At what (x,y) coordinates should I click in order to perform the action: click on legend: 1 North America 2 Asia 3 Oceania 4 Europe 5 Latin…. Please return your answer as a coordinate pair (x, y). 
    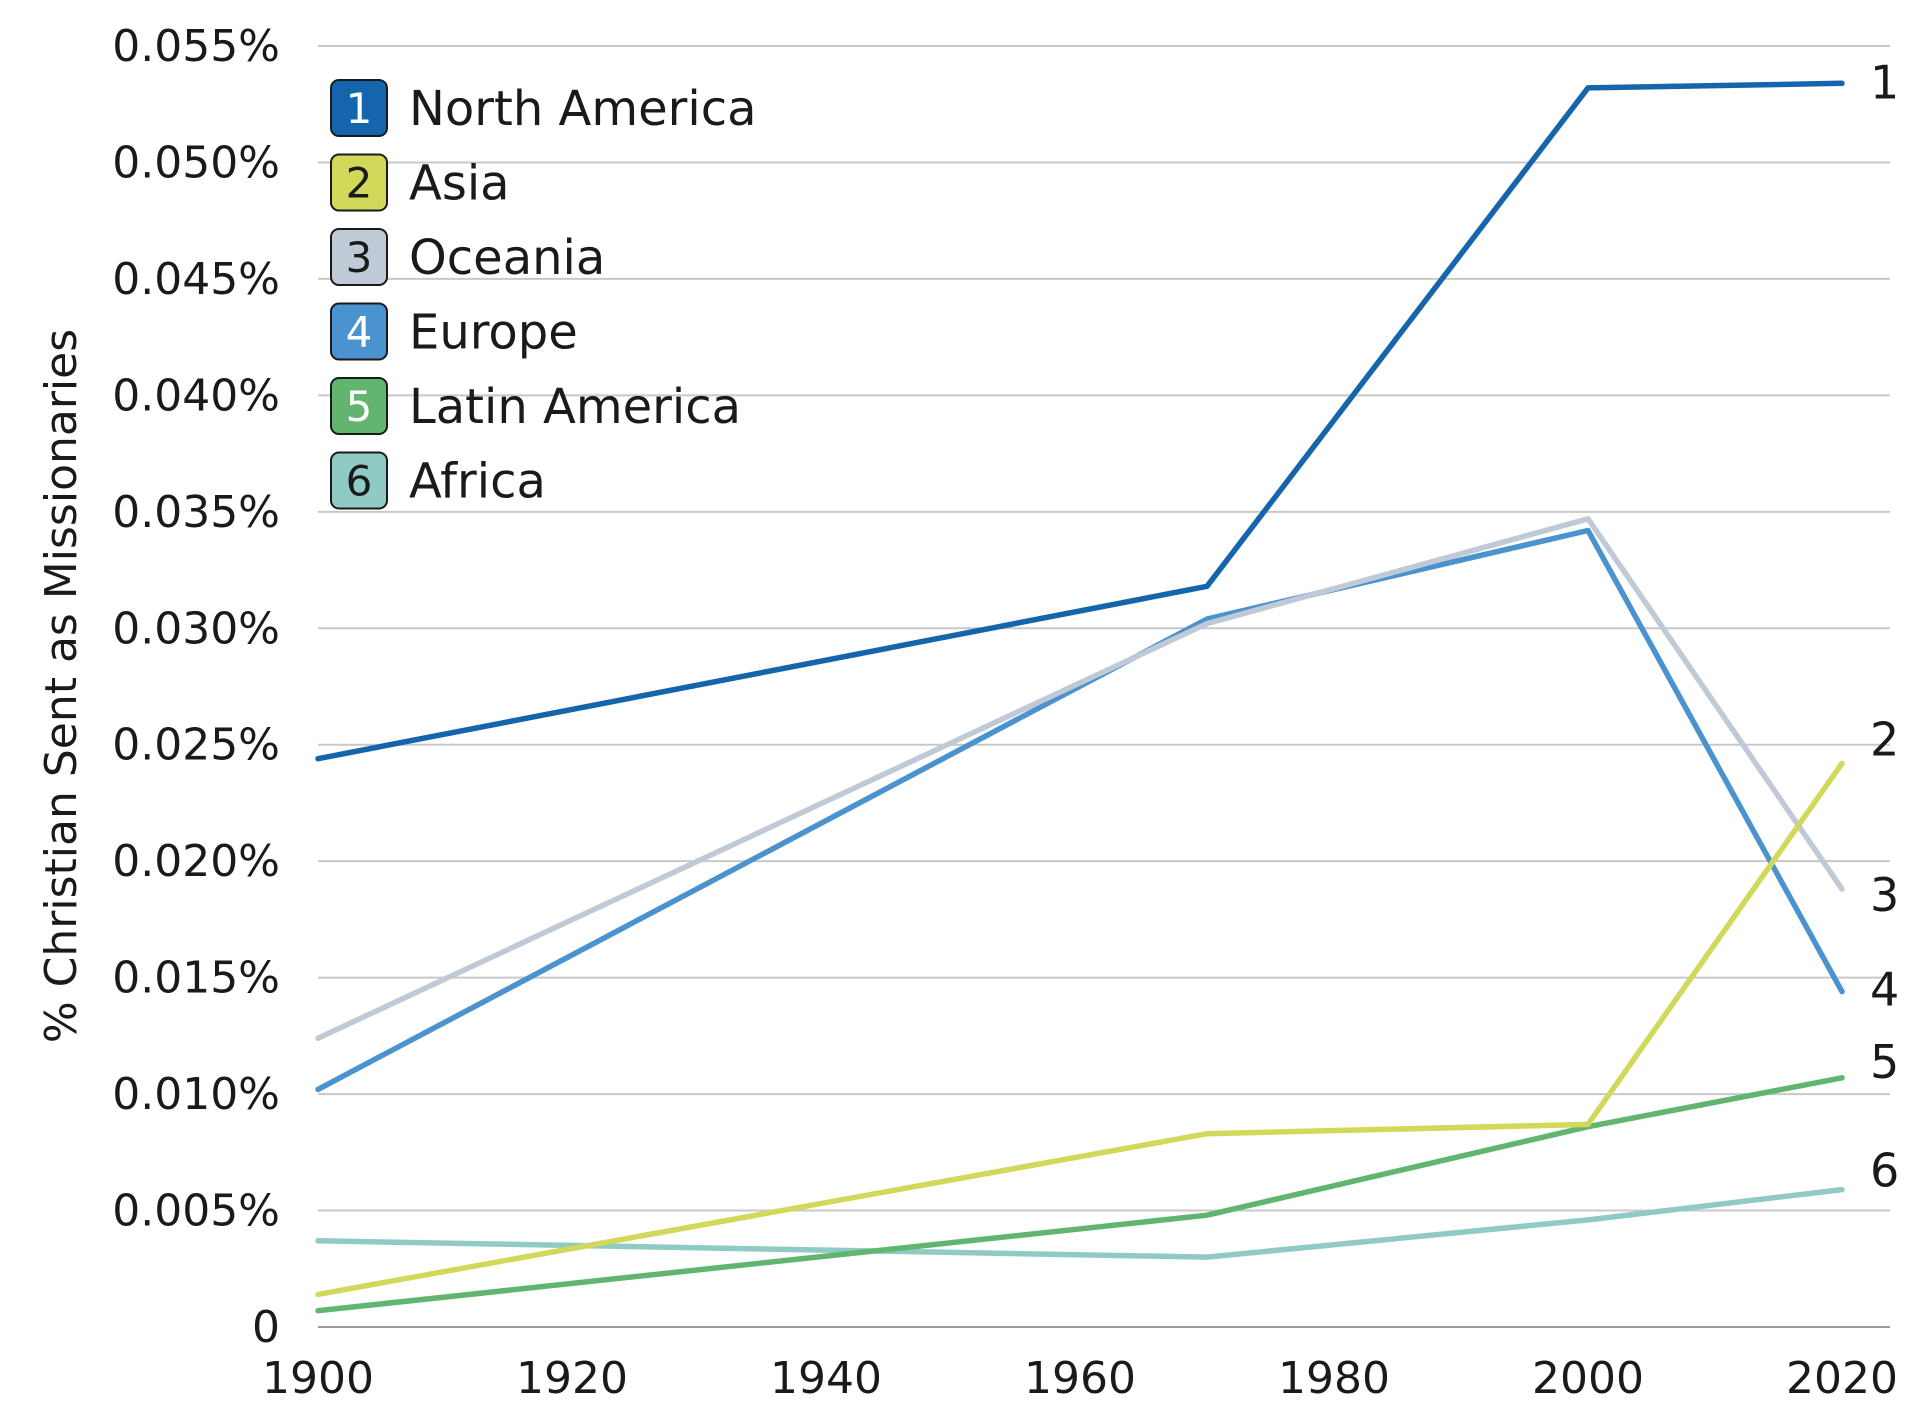
    Looking at the image, I should click on (543, 294).